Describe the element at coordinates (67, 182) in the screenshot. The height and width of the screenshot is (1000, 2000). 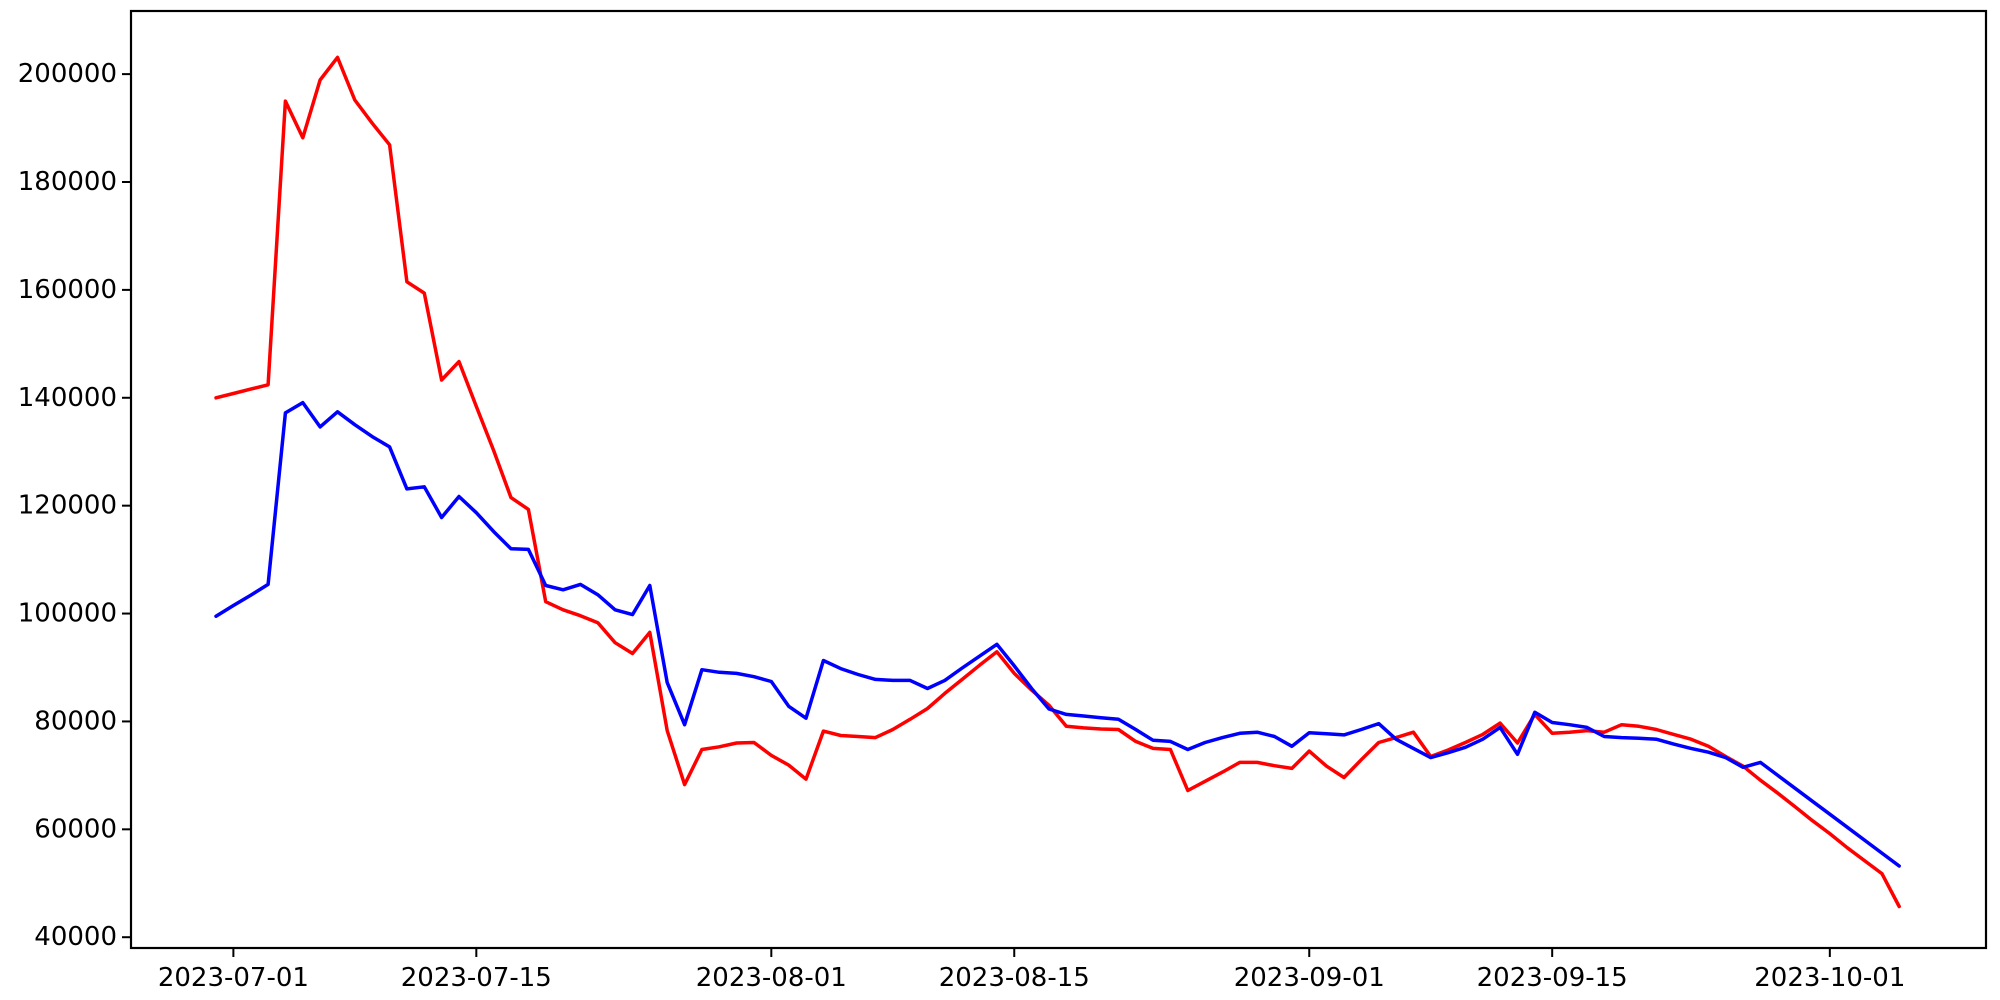
I see `y-tick-label: 180000` at that location.